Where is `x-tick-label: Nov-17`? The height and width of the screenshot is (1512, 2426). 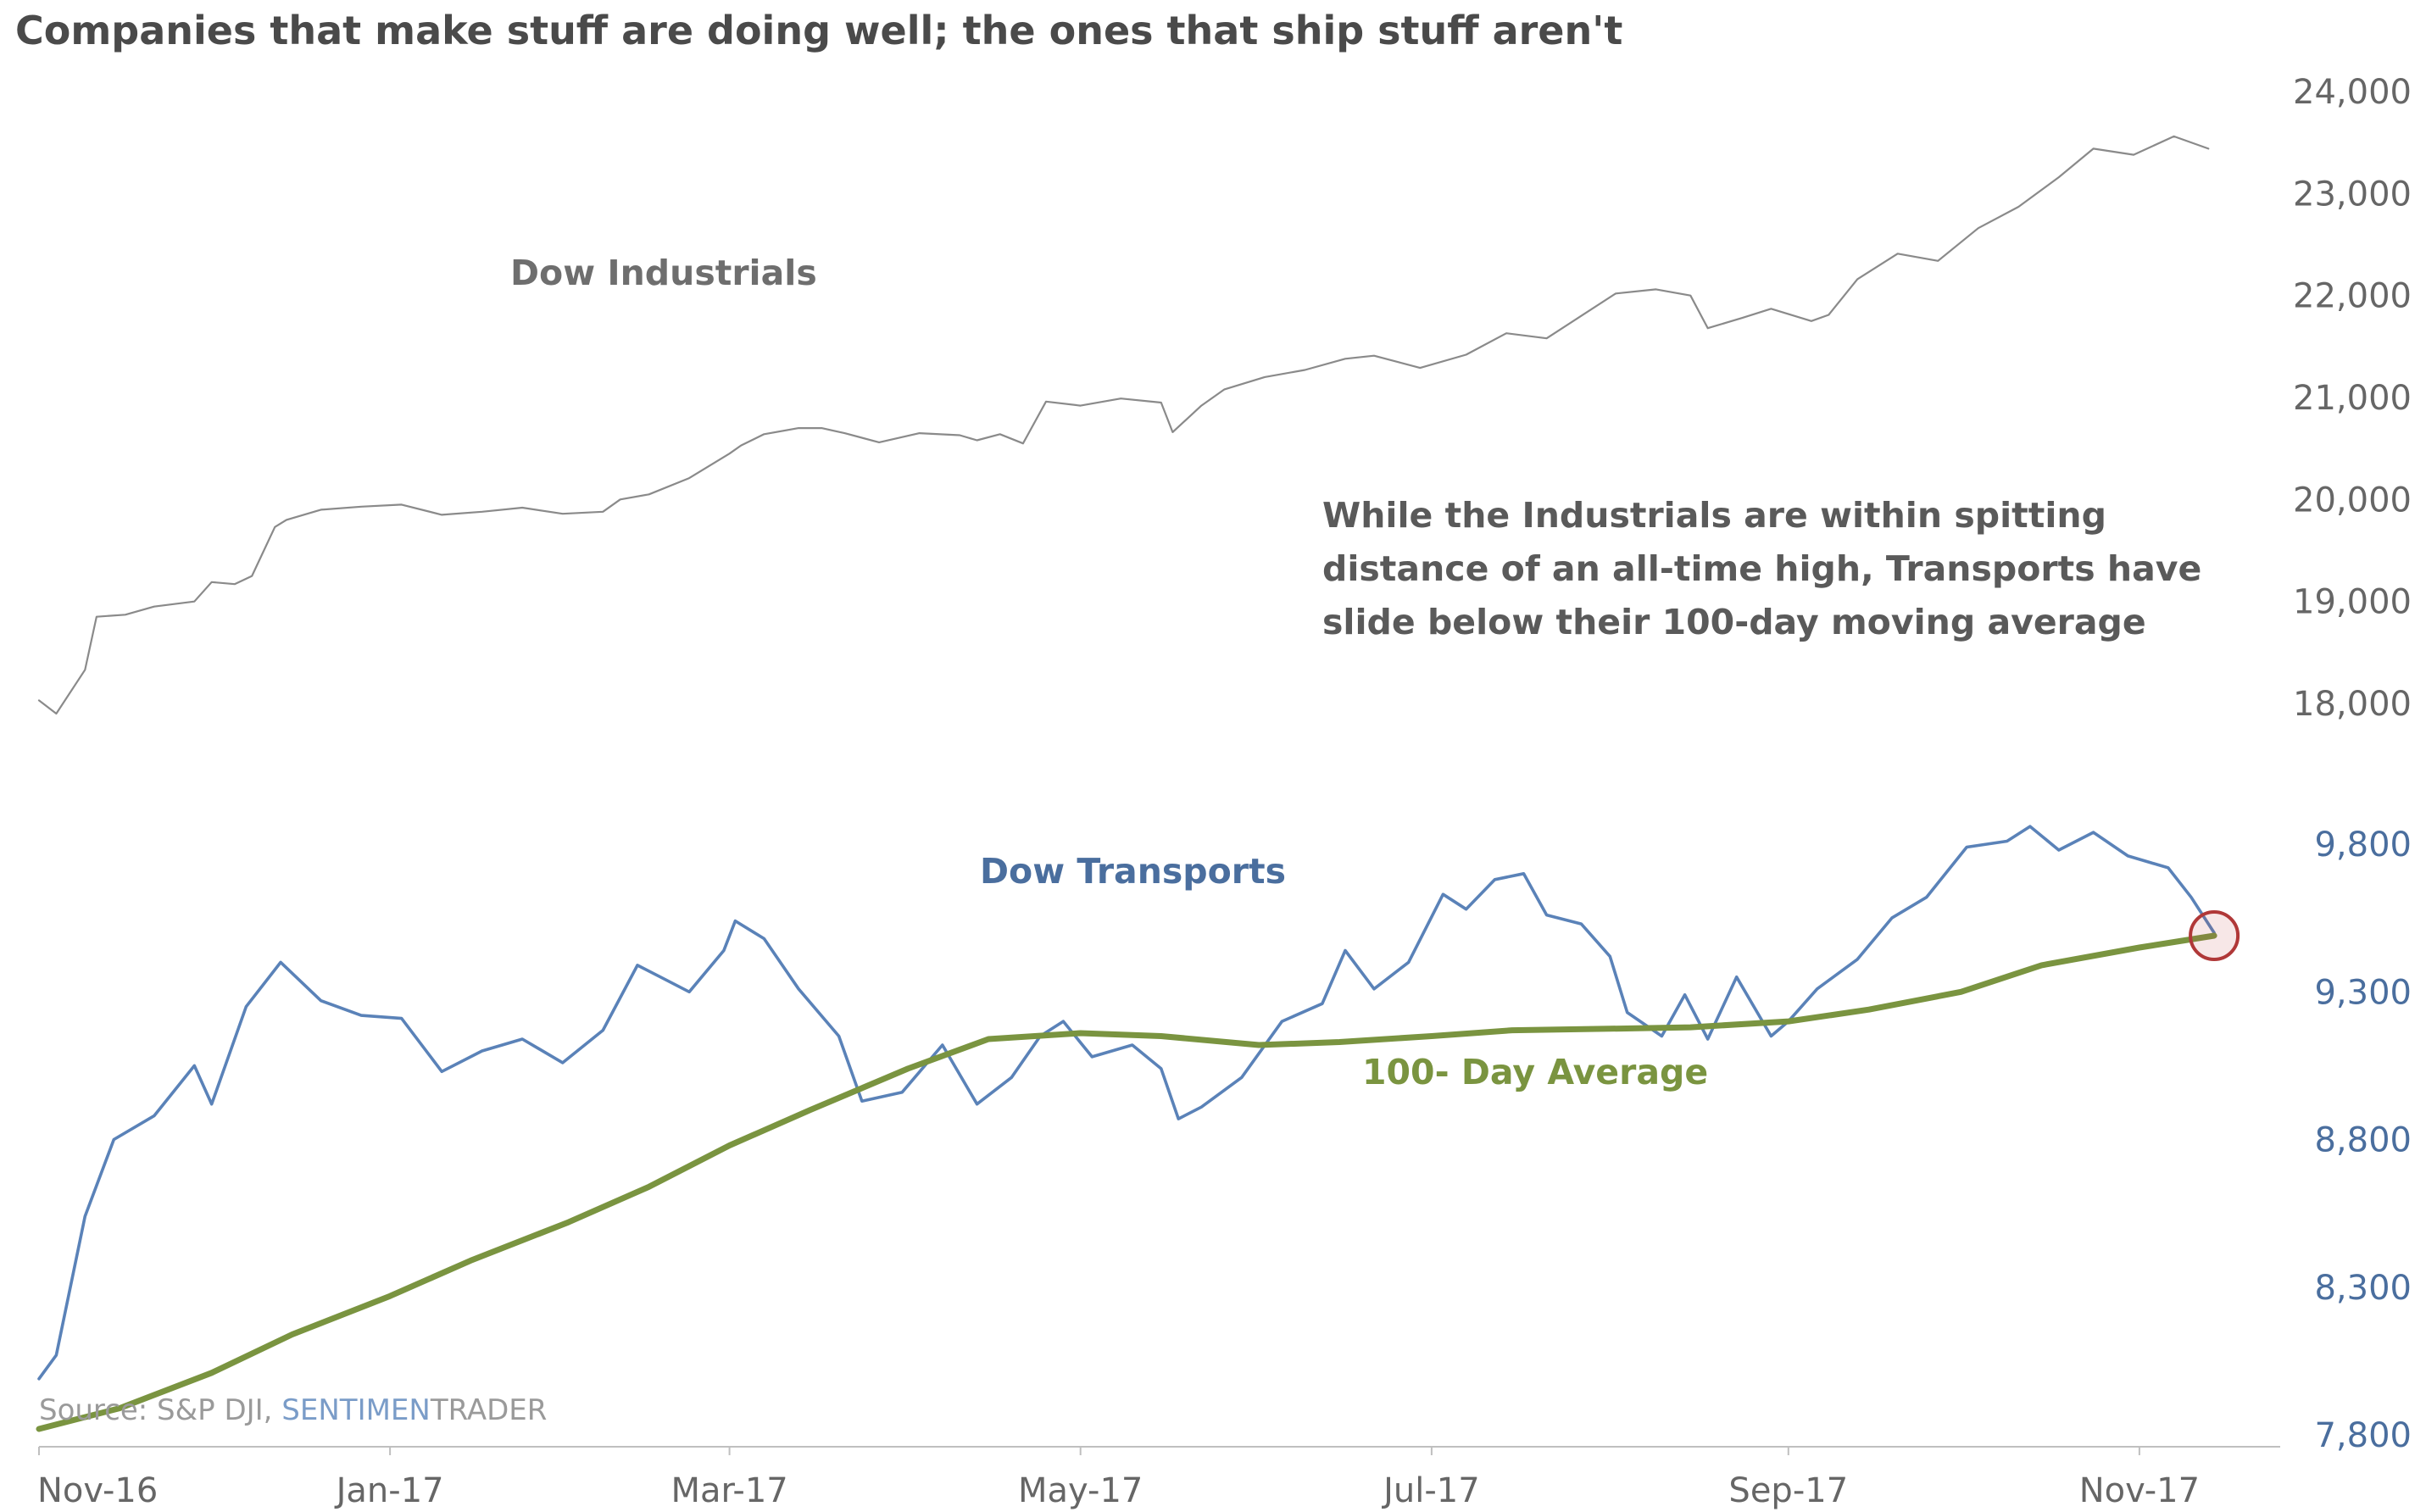 x-tick-label: Nov-17 is located at coordinates (2139, 1490).